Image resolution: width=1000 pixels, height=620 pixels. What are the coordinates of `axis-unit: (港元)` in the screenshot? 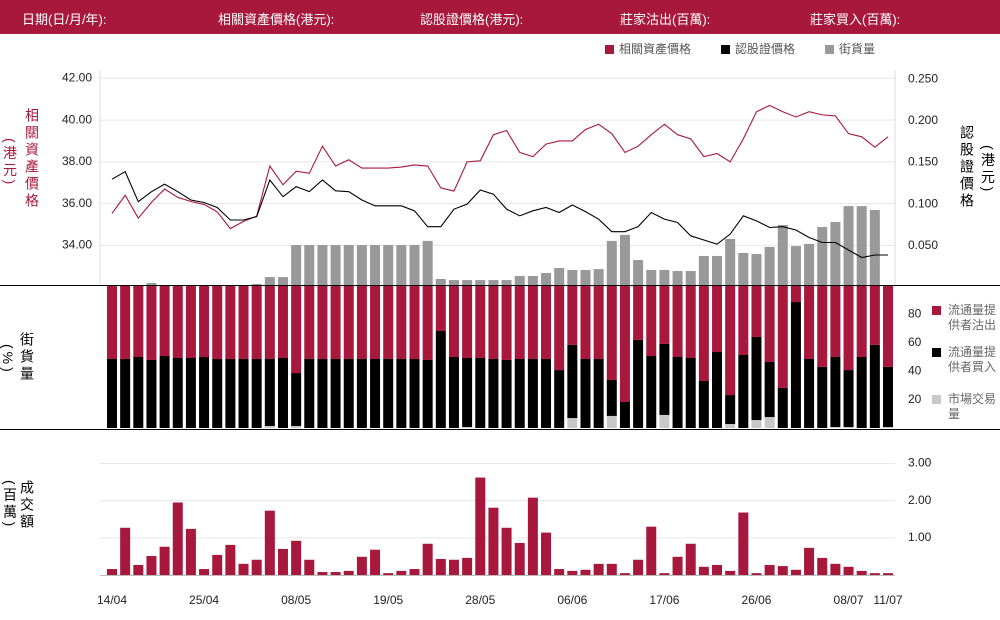 It's located at (988, 170).